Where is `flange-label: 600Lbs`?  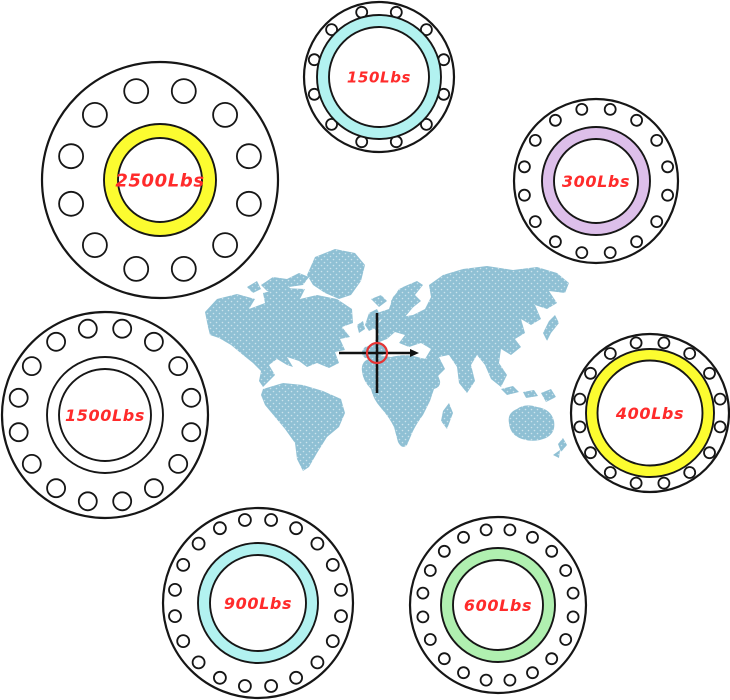
flange-label: 600Lbs is located at coordinates (498, 605).